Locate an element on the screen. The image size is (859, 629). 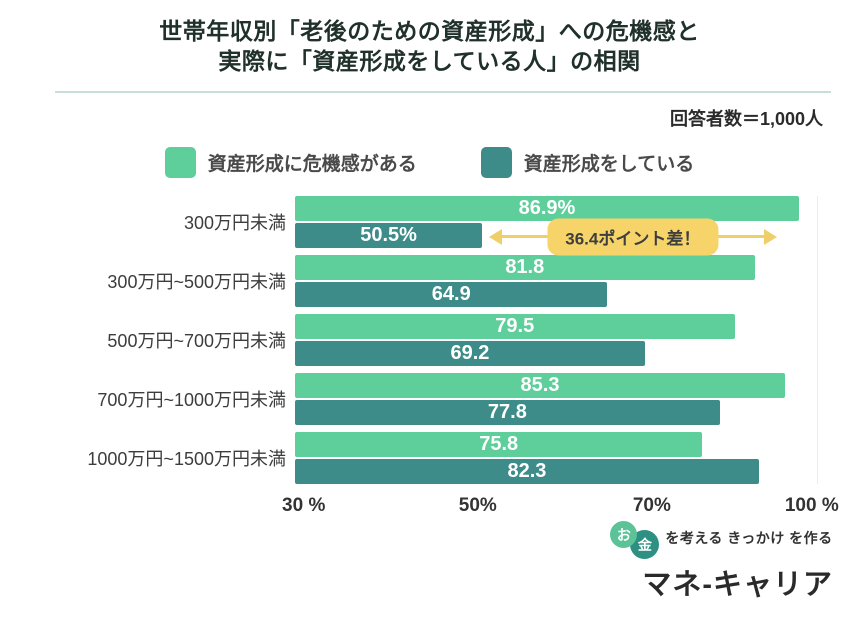
row-bars: 85.3 77.8 is located at coordinates (567, 398).